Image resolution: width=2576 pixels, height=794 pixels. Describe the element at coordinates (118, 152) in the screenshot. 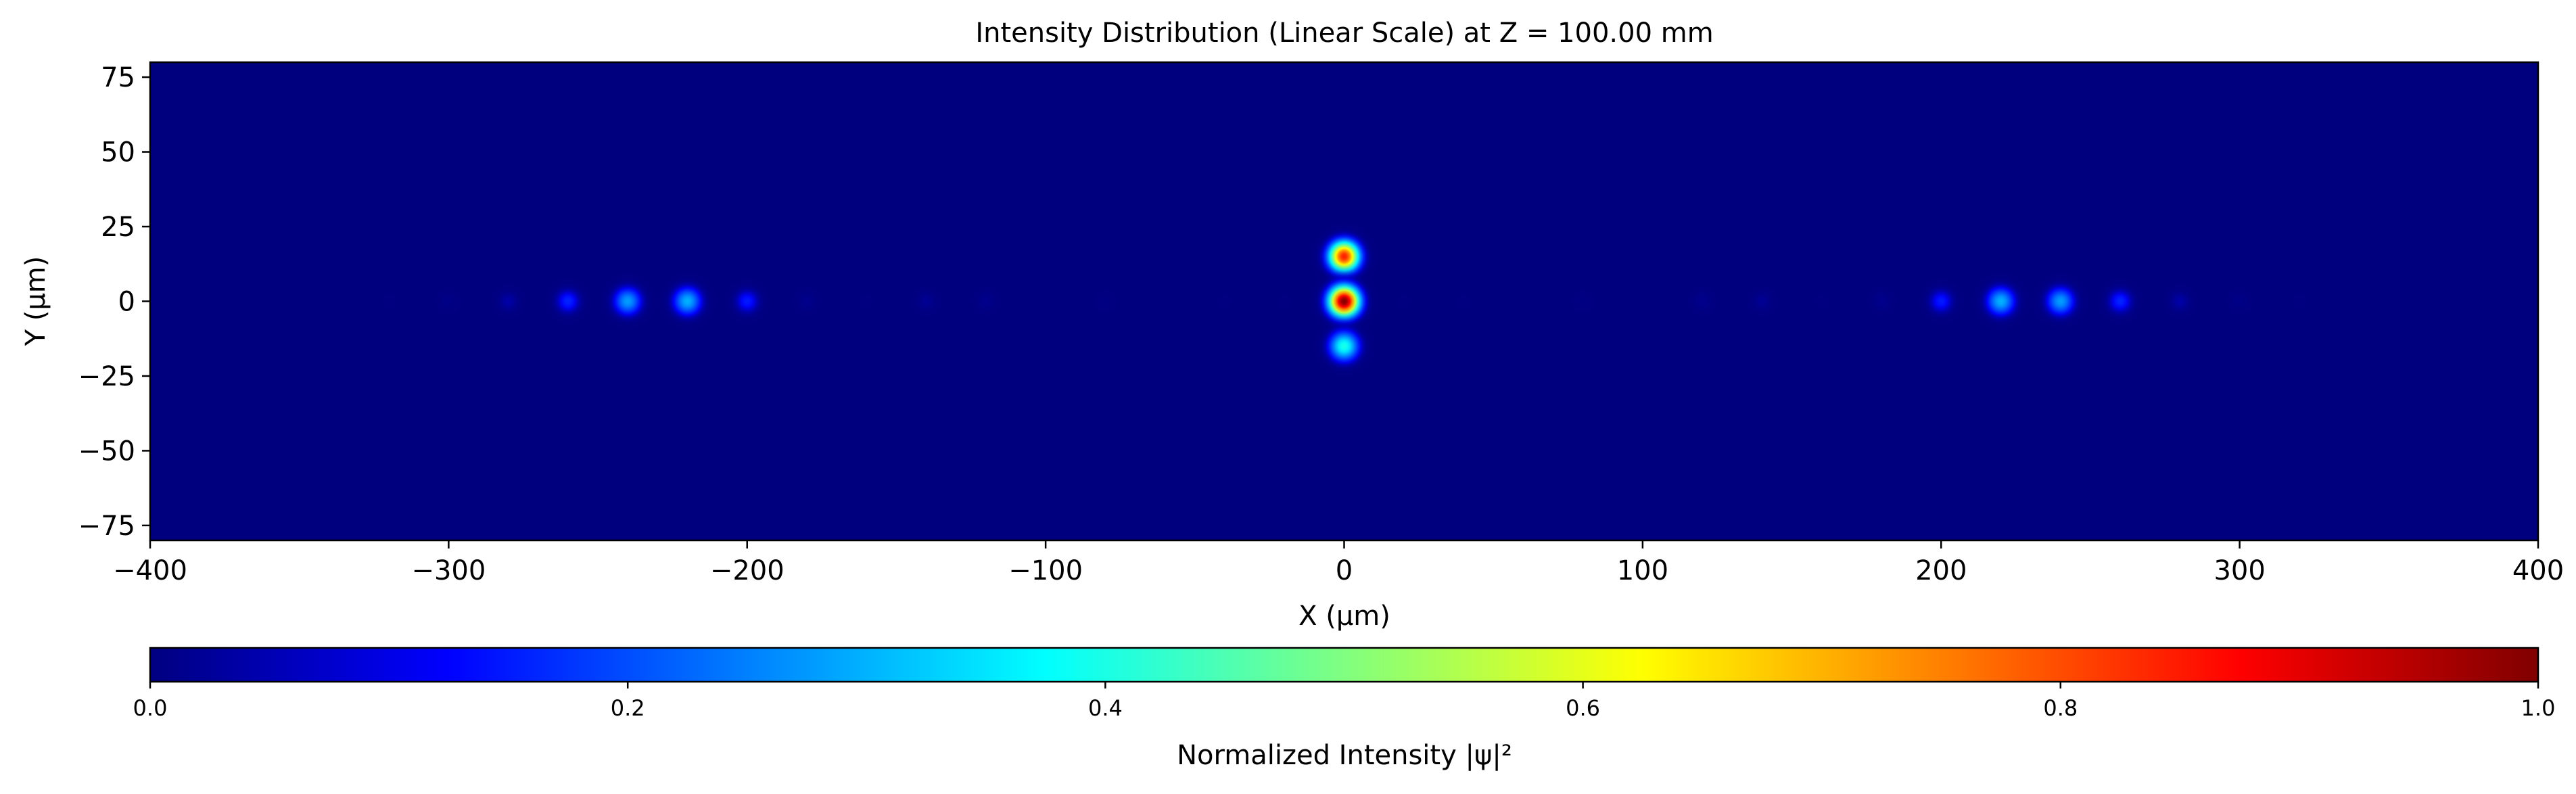

I see `y-tick-label: 50` at that location.